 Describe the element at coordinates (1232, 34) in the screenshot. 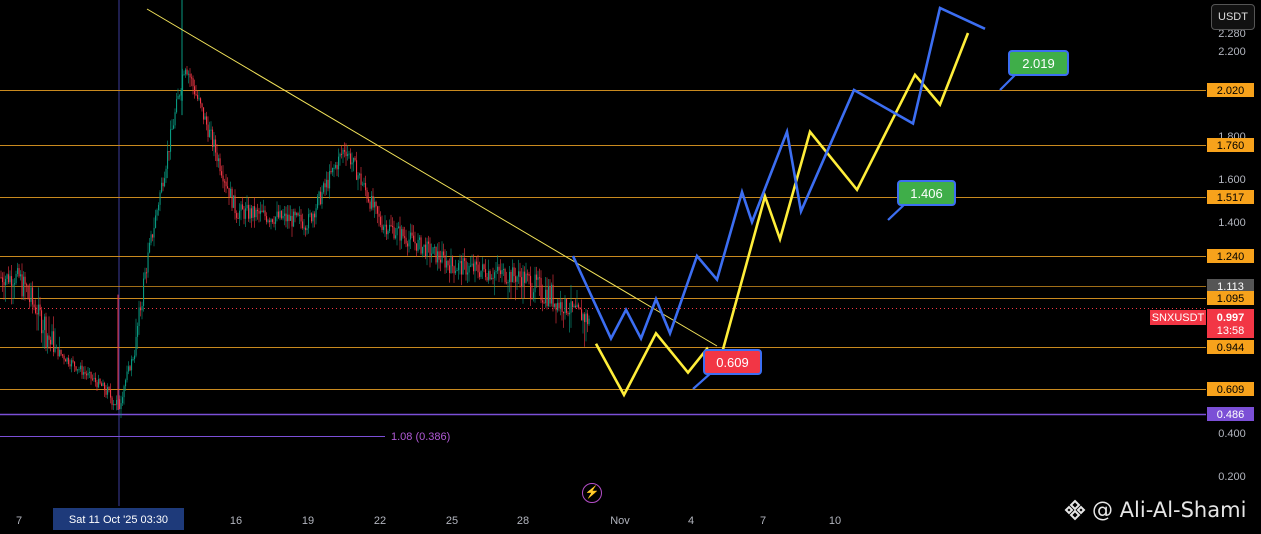

I see `price-tick-label: 2.280` at that location.